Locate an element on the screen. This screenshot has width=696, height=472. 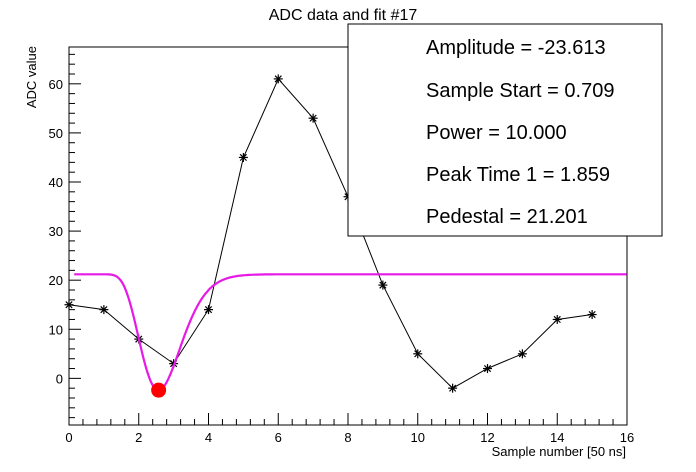
y-tick-label: 50 is located at coordinates (56, 133).